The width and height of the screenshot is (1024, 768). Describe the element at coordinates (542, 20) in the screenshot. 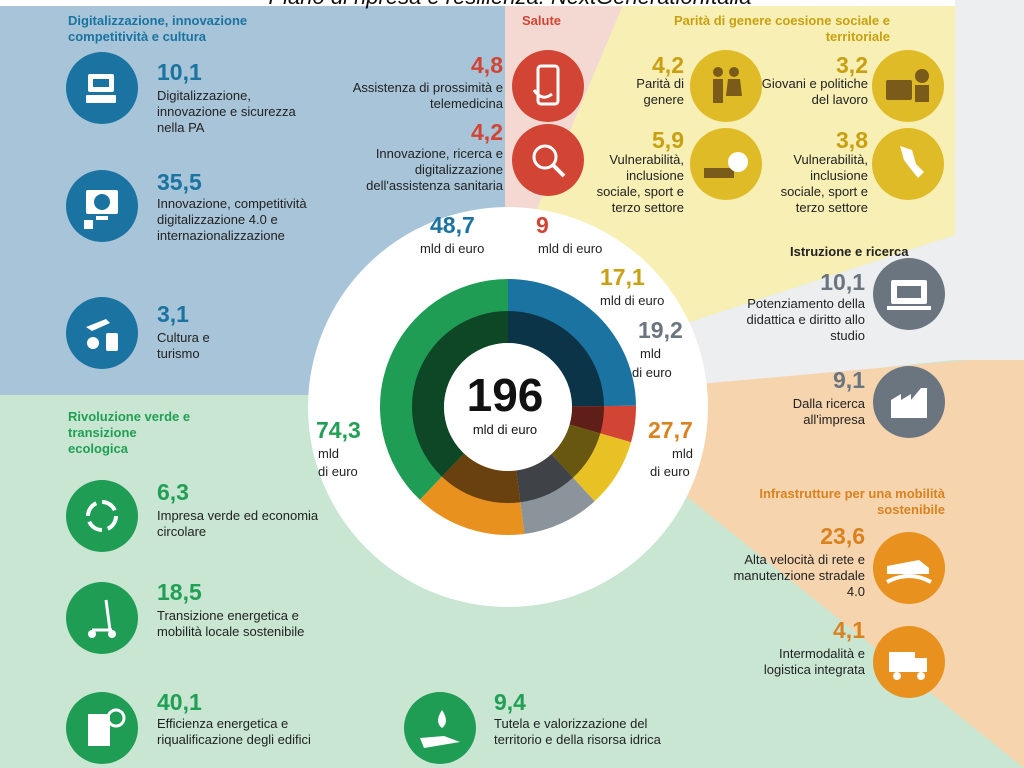

I see `section-health: Salute` at that location.